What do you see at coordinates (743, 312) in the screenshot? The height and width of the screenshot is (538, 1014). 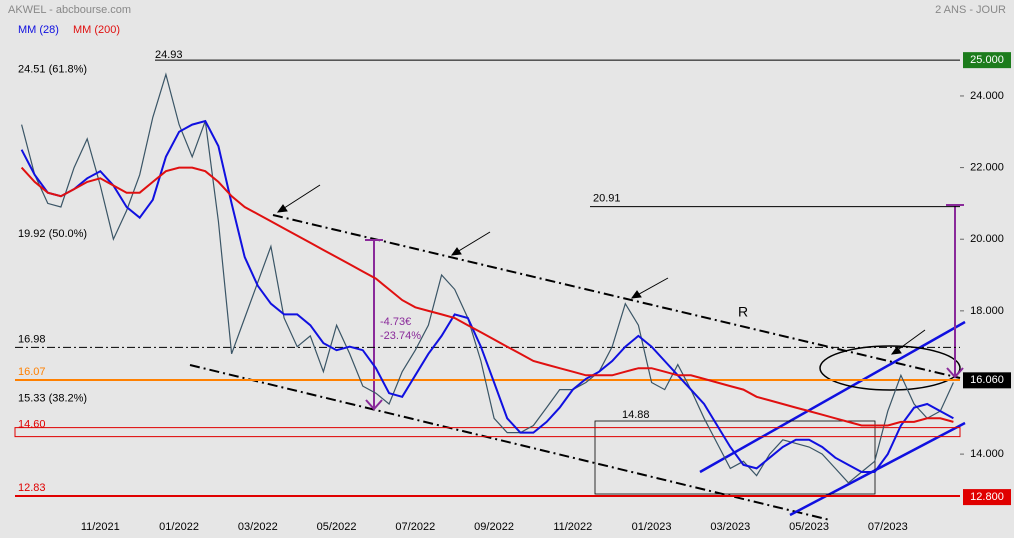 I see `annotation: R` at bounding box center [743, 312].